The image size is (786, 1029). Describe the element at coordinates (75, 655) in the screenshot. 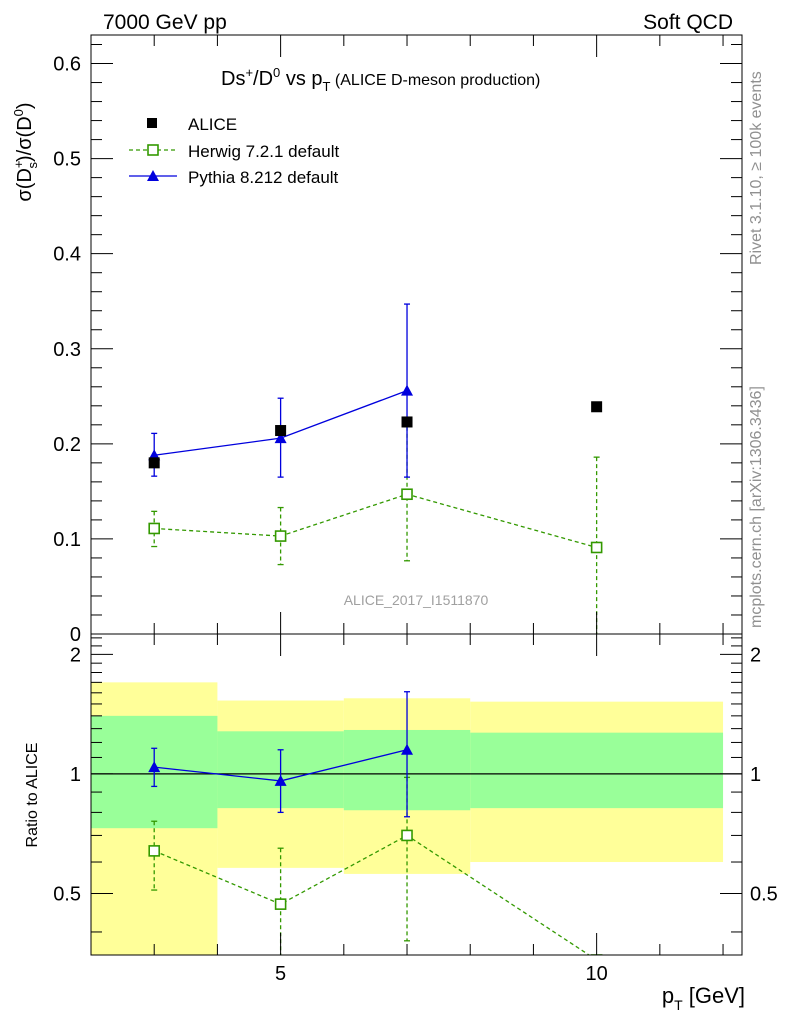

I see `ratio-y-tick-label-left: 2` at that location.